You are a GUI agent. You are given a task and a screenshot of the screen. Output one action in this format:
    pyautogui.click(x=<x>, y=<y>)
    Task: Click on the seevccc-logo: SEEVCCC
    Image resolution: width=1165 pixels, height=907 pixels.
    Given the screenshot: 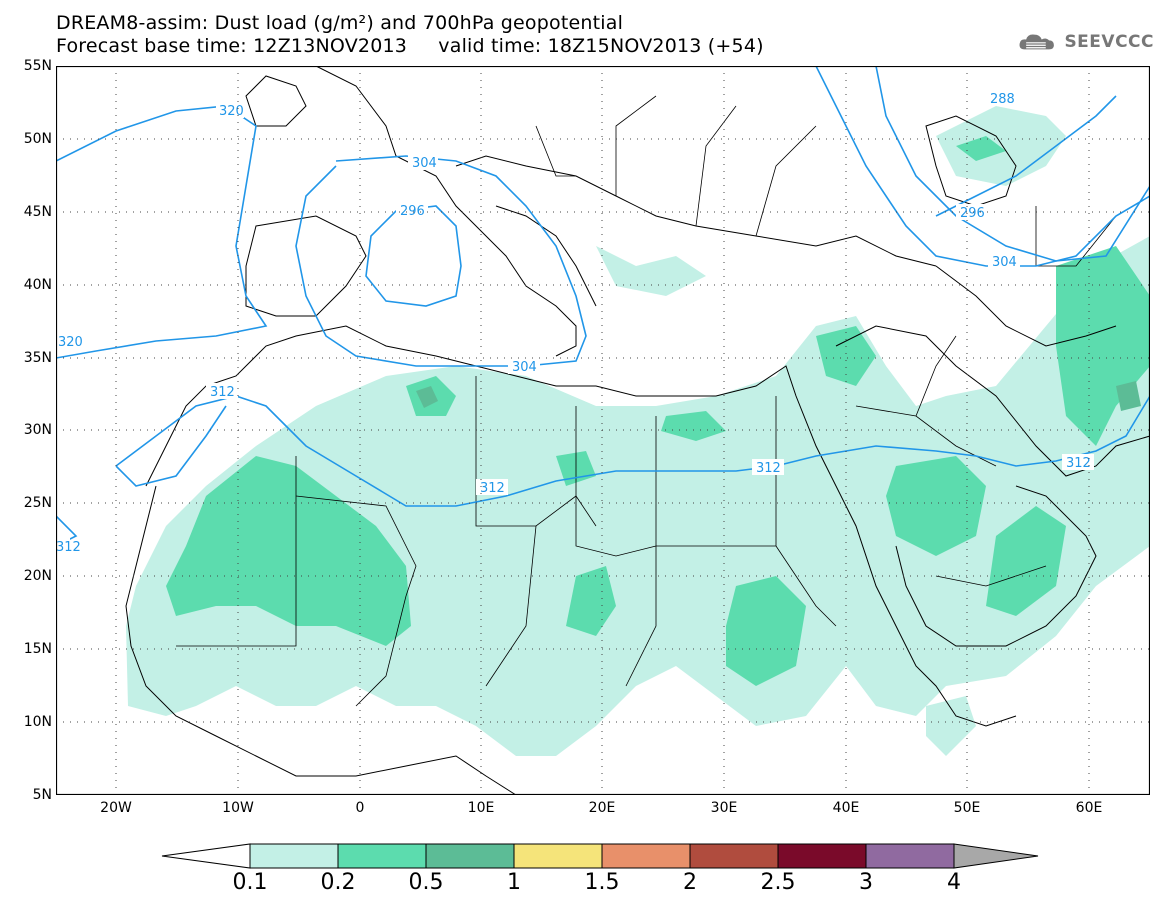 What is the action you would take?
    pyautogui.click(x=1086, y=42)
    